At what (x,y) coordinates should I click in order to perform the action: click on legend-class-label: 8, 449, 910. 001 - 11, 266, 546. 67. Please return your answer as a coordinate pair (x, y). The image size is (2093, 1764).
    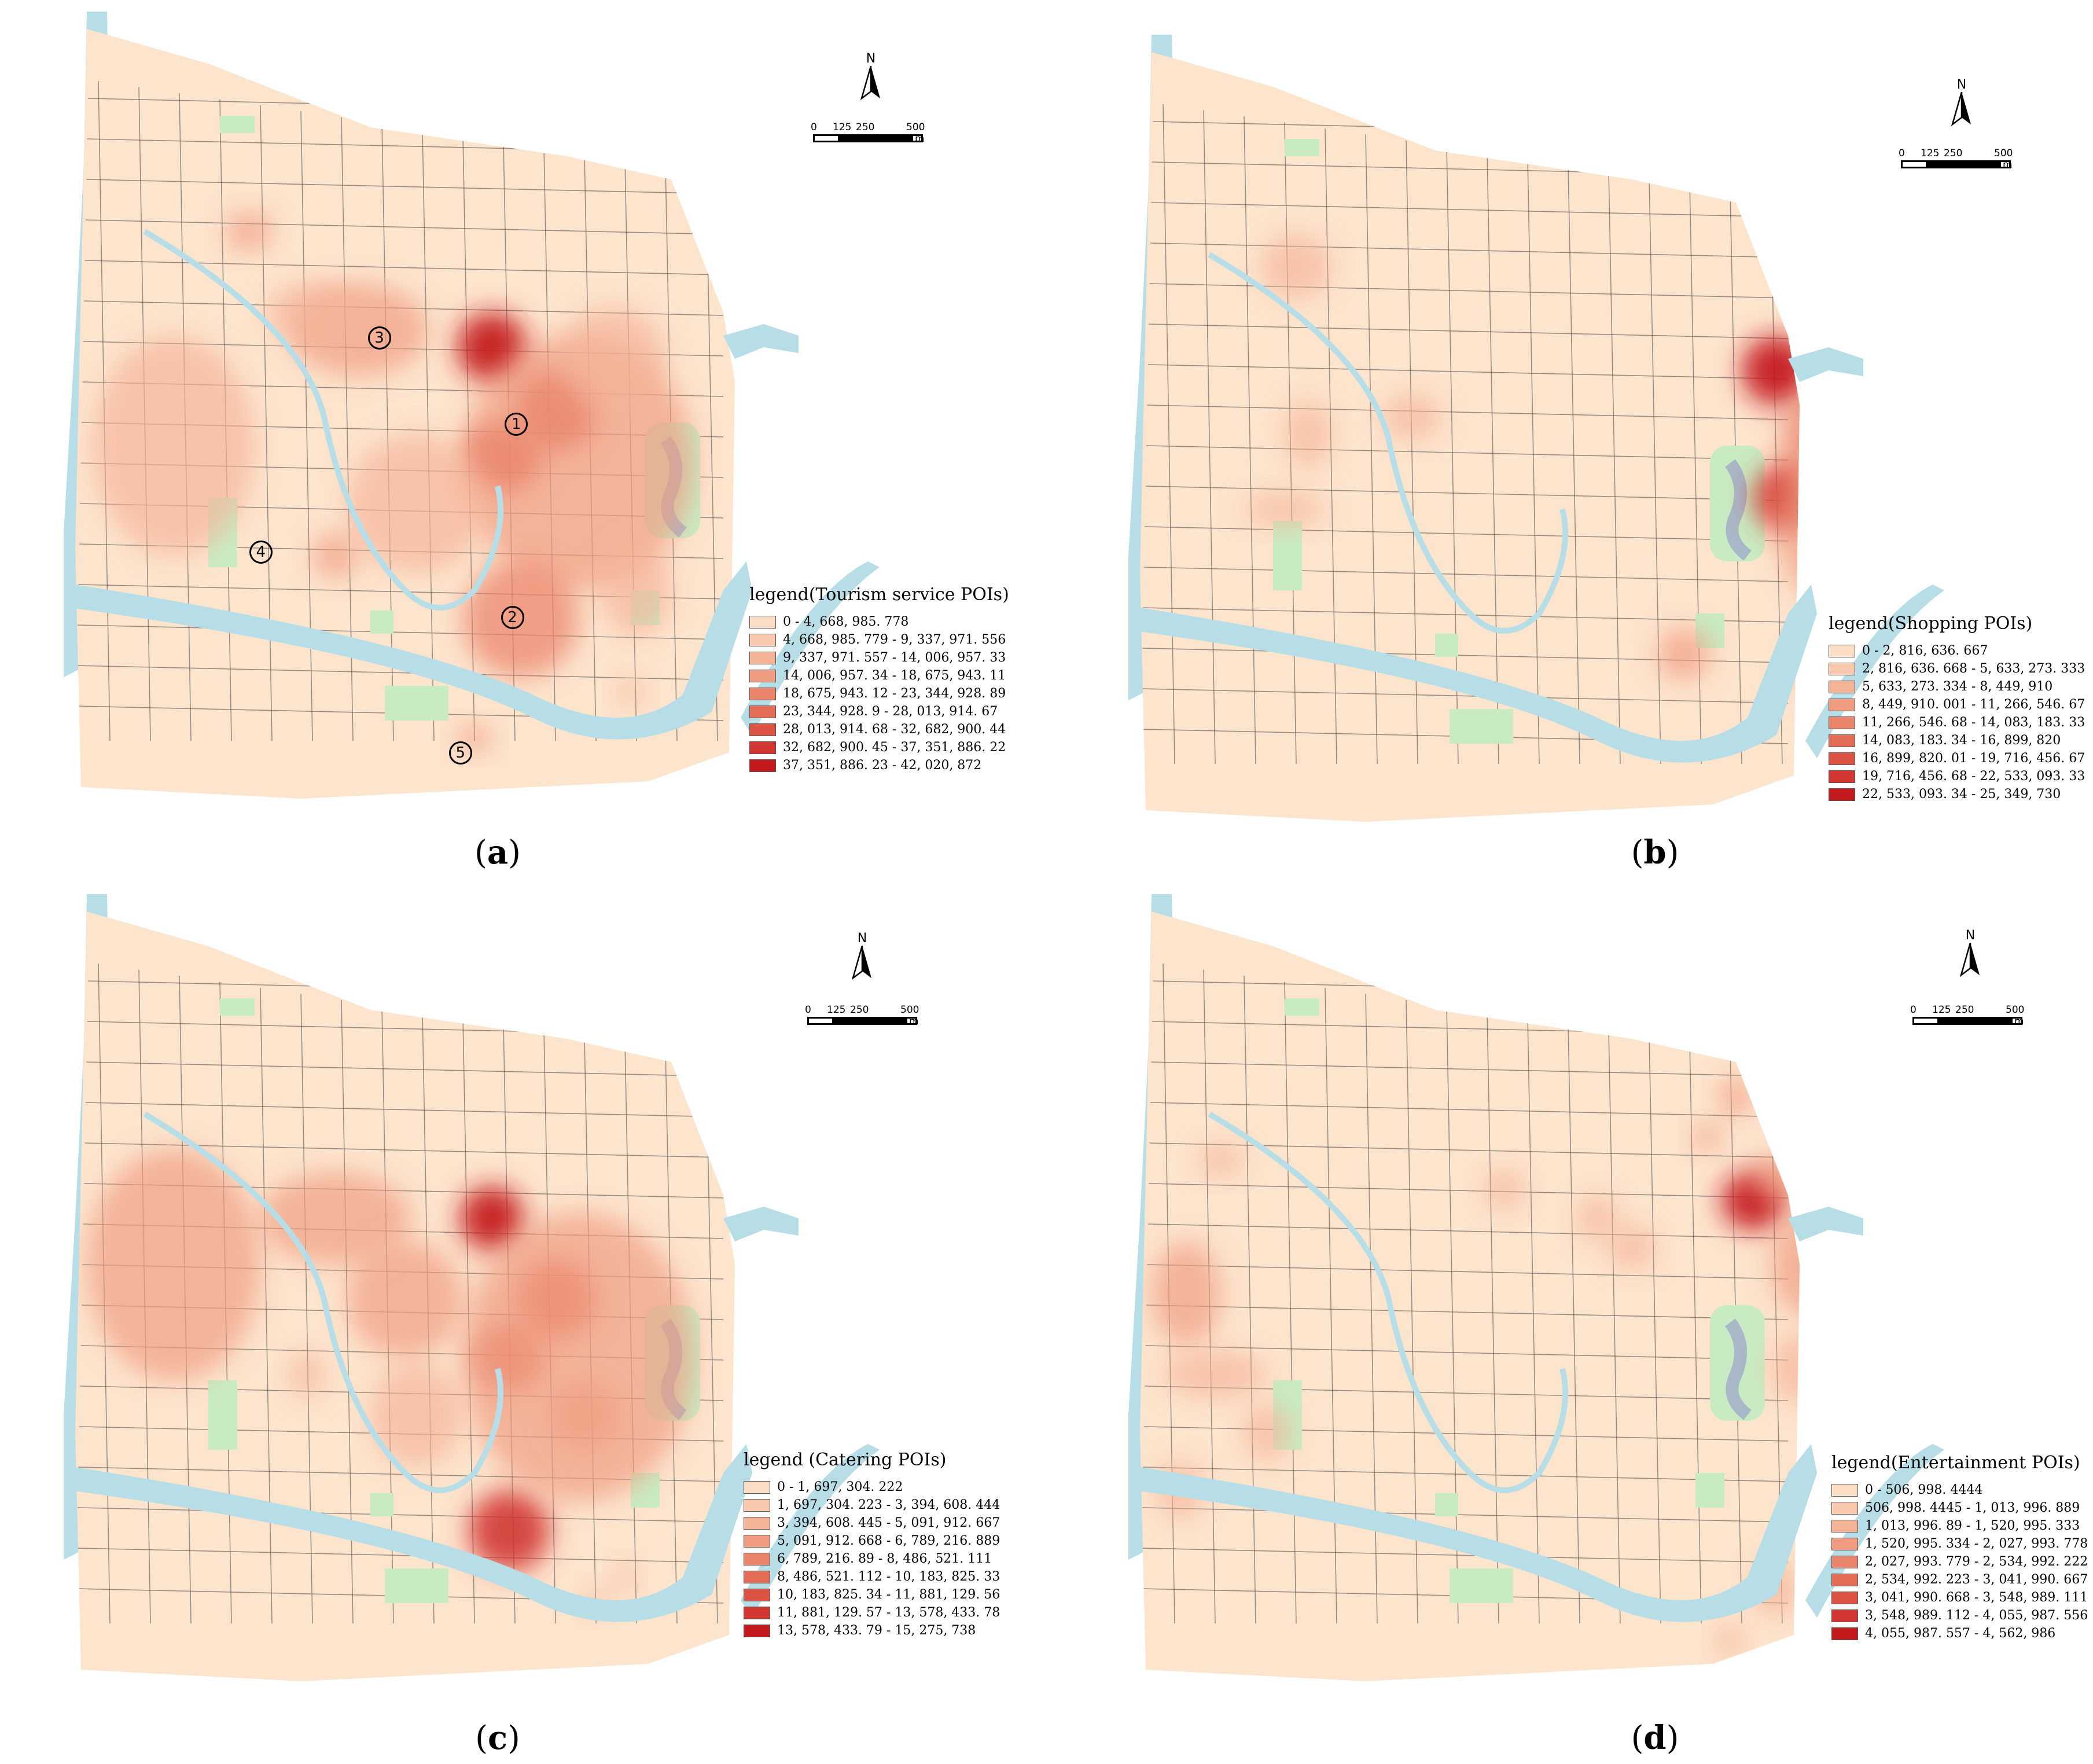
    Looking at the image, I should click on (1974, 704).